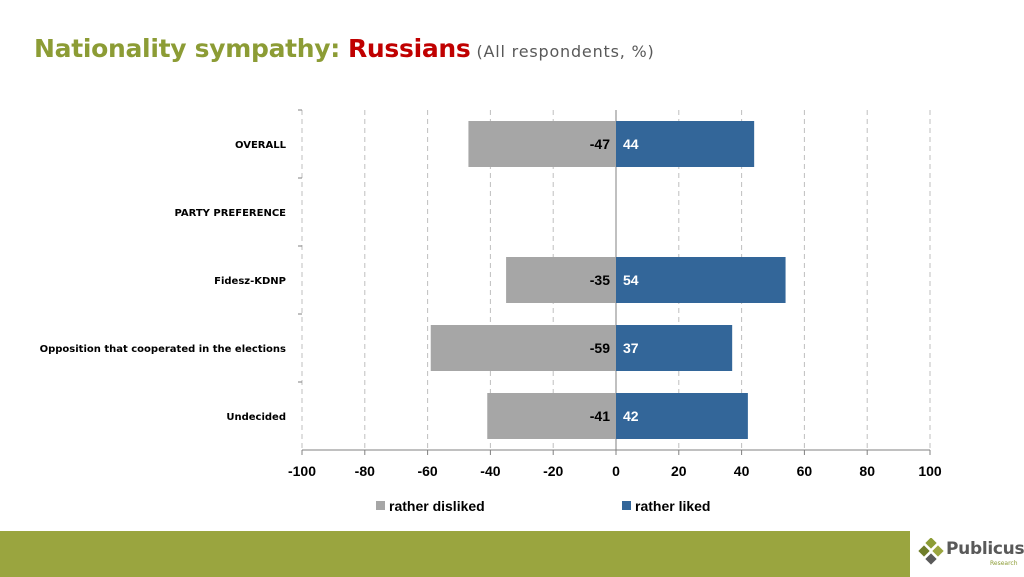 Image resolution: width=1024 pixels, height=577 pixels. I want to click on legend-label: rather disliked, so click(437, 506).